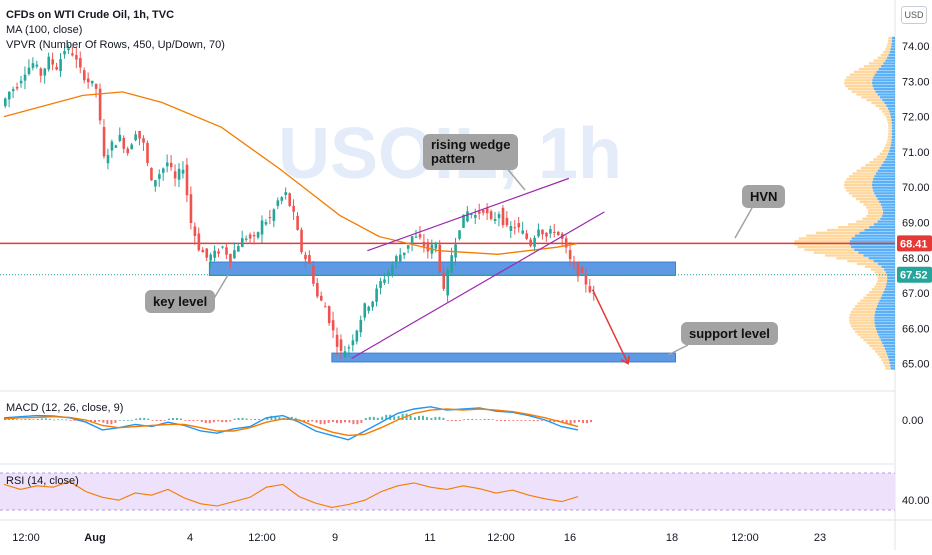 Image resolution: width=932 pixels, height=555 pixels. What do you see at coordinates (916, 365) in the screenshot?
I see `price-tick-label: 65.00` at bounding box center [916, 365].